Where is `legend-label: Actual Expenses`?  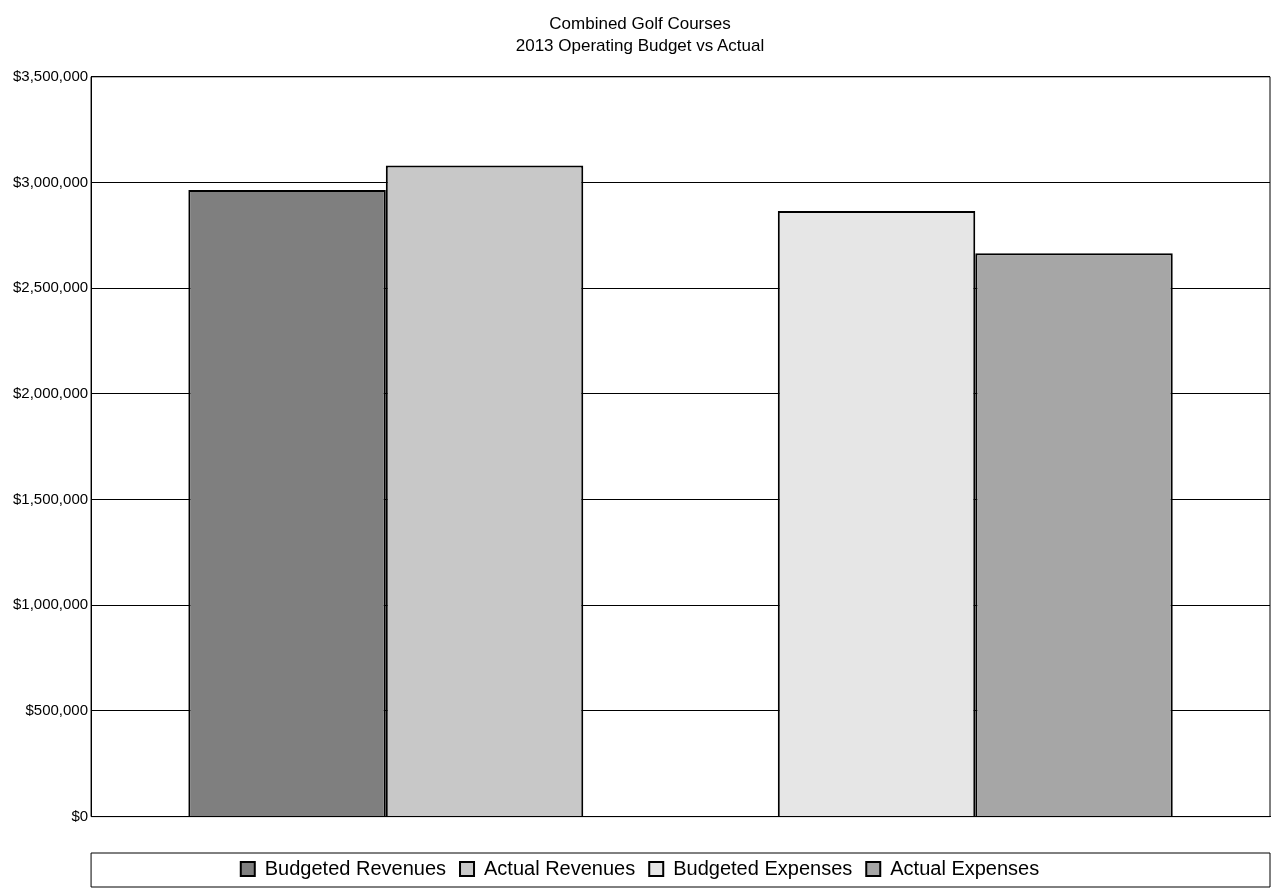 legend-label: Actual Expenses is located at coordinates (965, 867).